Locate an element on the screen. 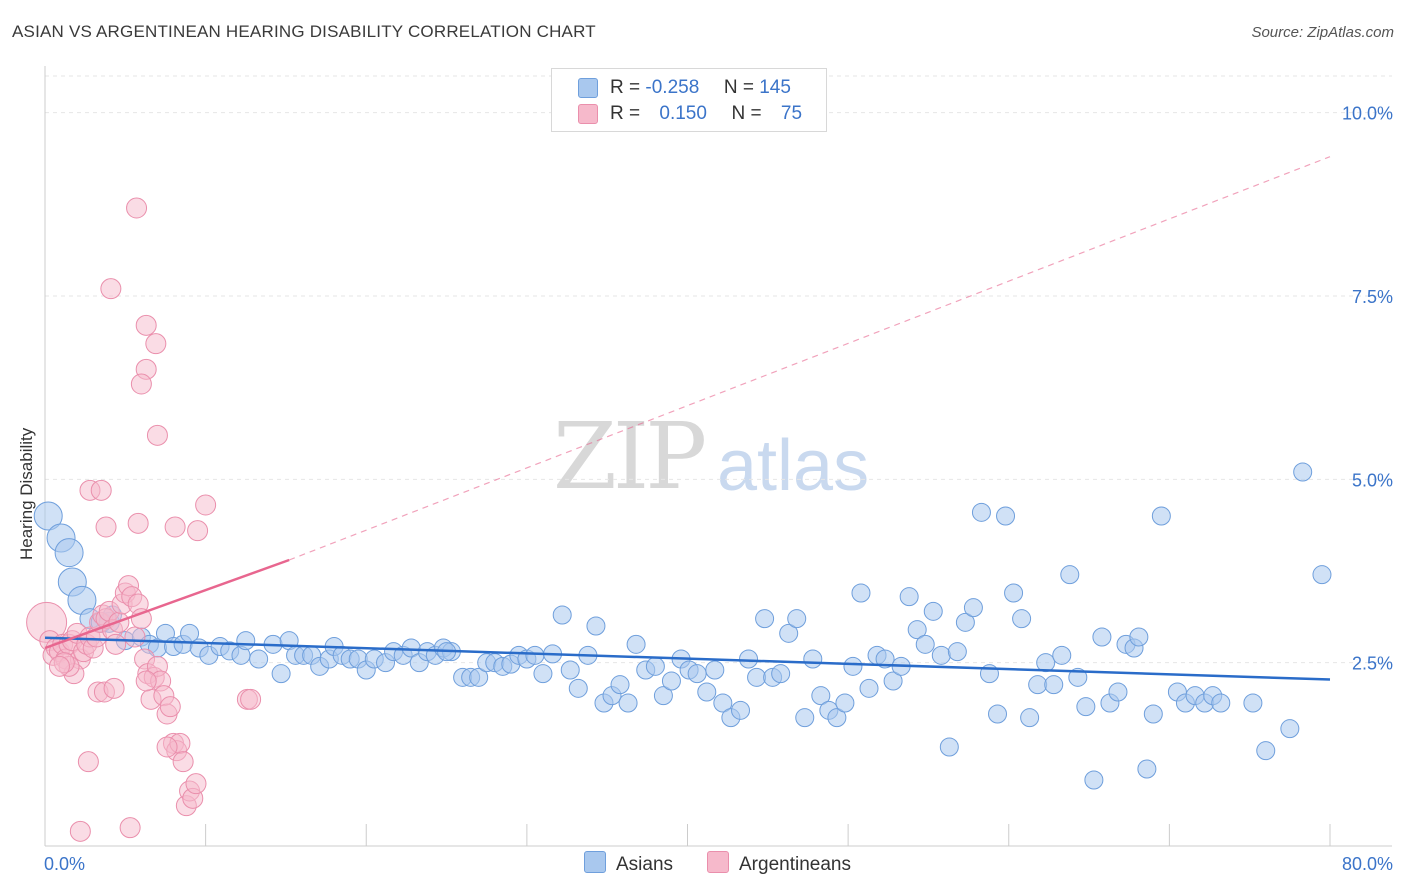  legend-n-value: 75 is located at coordinates (791, 113).